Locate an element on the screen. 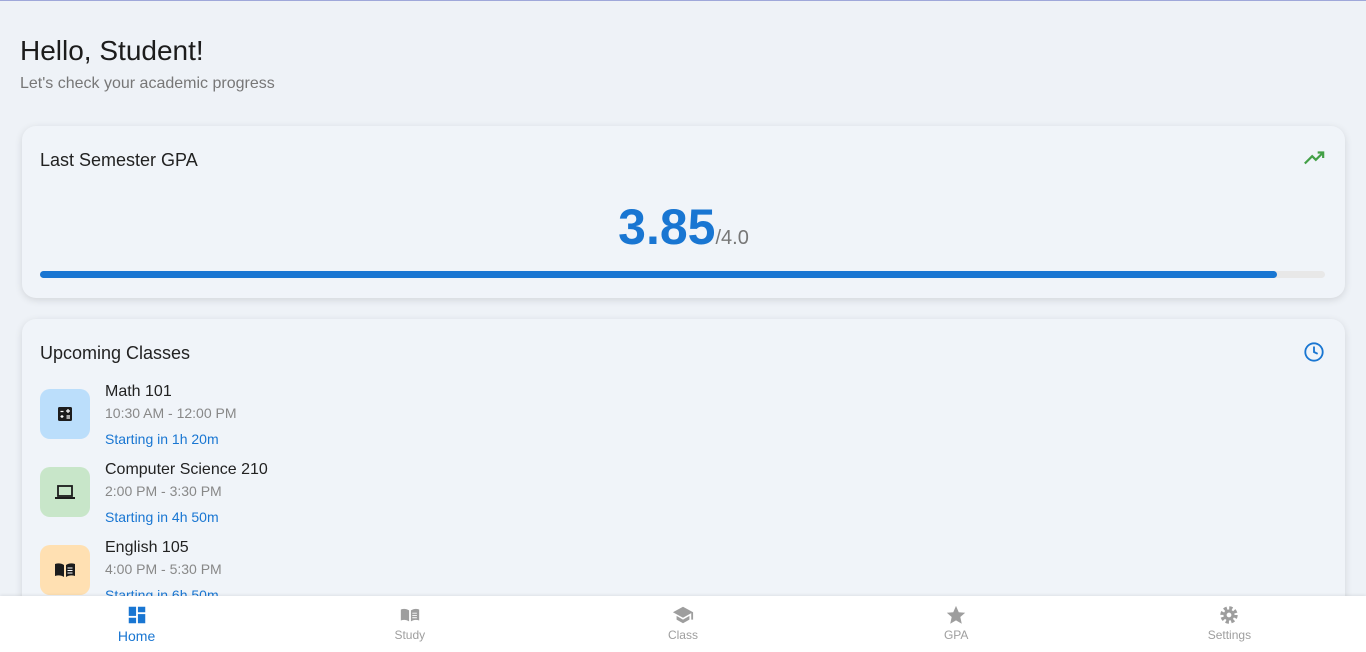  bottom-nav: Home Study Class GPA Settings is located at coordinates (683, 624).